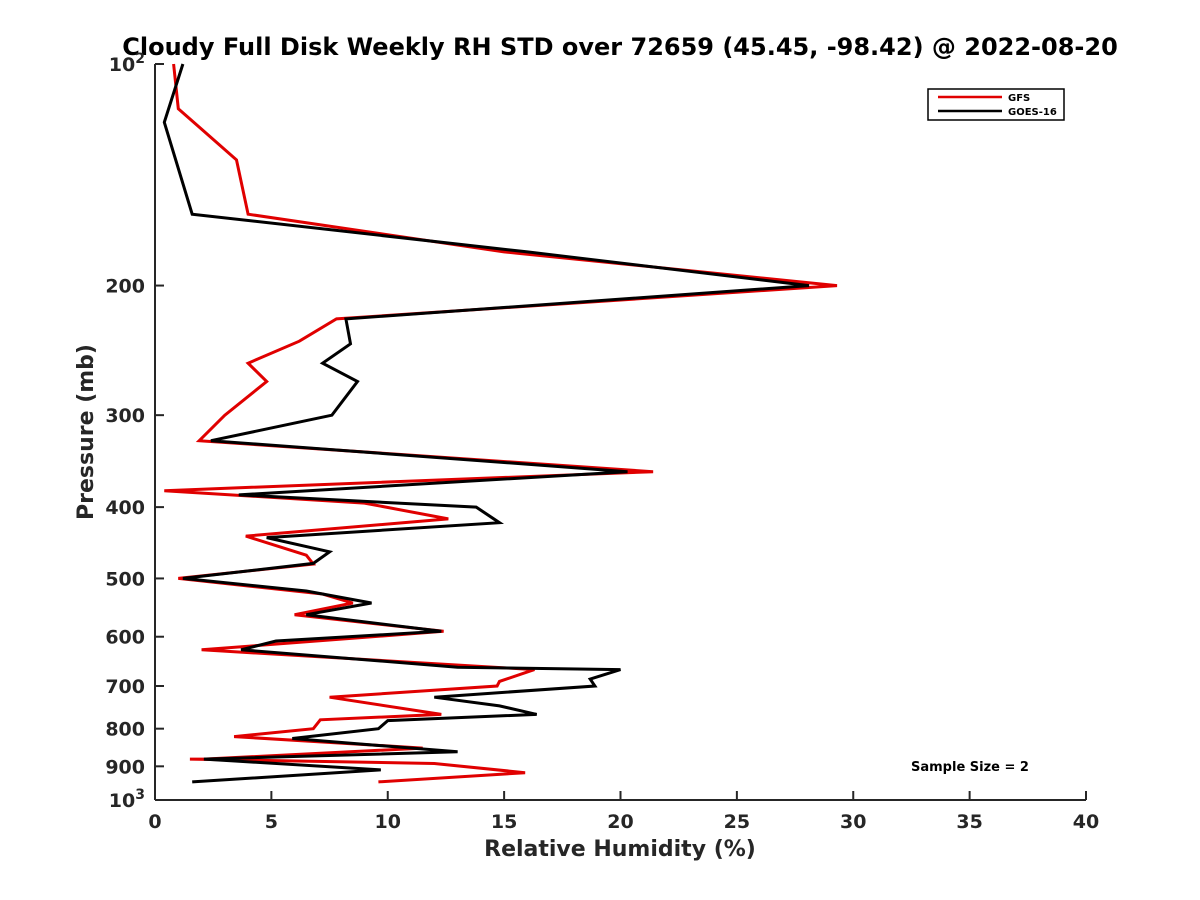 This screenshot has width=1200, height=900. What do you see at coordinates (970, 767) in the screenshot?
I see `sample-size-annotation: Sample Size = 2` at bounding box center [970, 767].